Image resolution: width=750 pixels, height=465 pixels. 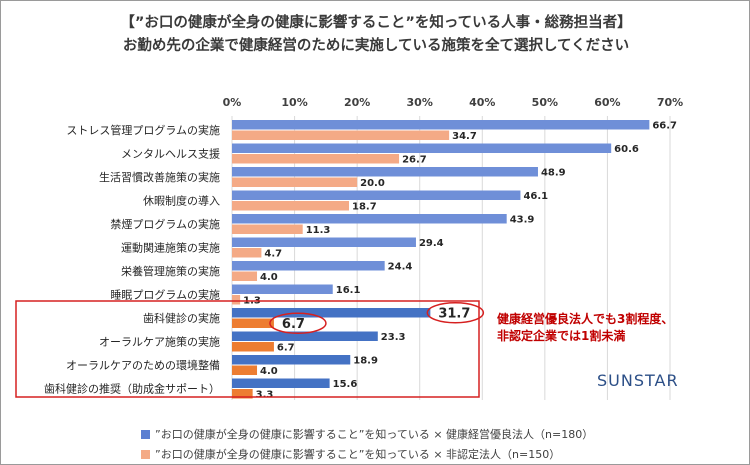 What do you see at coordinates (181, 318) in the screenshot?
I see `category-label: 歯科健診の実施` at bounding box center [181, 318].